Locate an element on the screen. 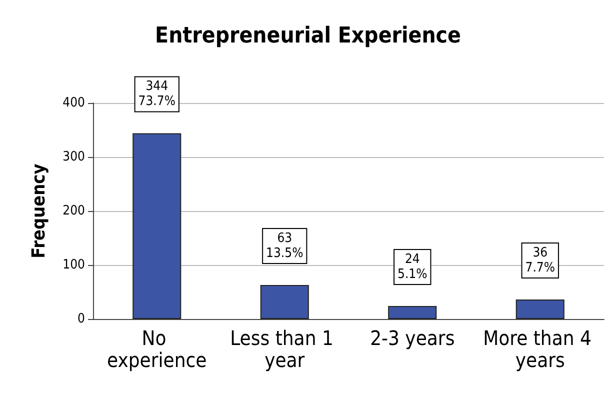 This screenshot has width=616, height=405. x-tick-label: 2-3 years is located at coordinates (412, 338).